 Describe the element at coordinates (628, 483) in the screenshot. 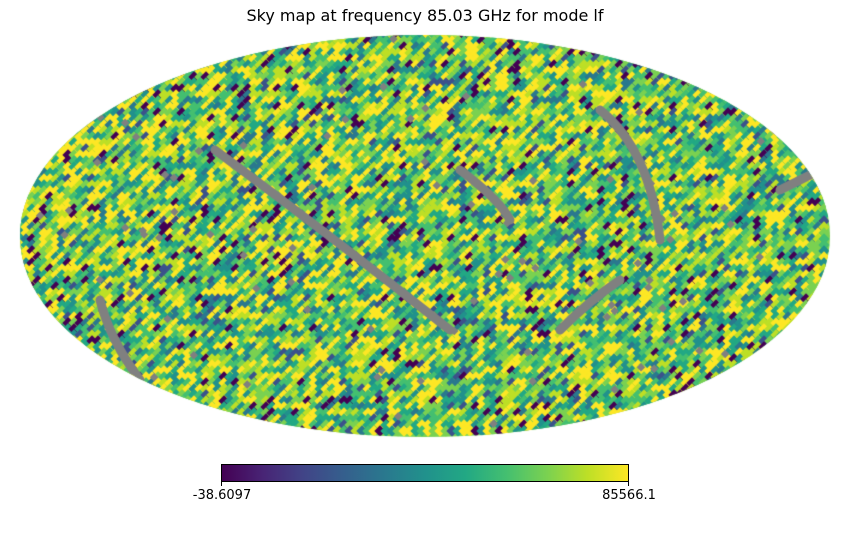

I see `colorbar-max-tick` at that location.